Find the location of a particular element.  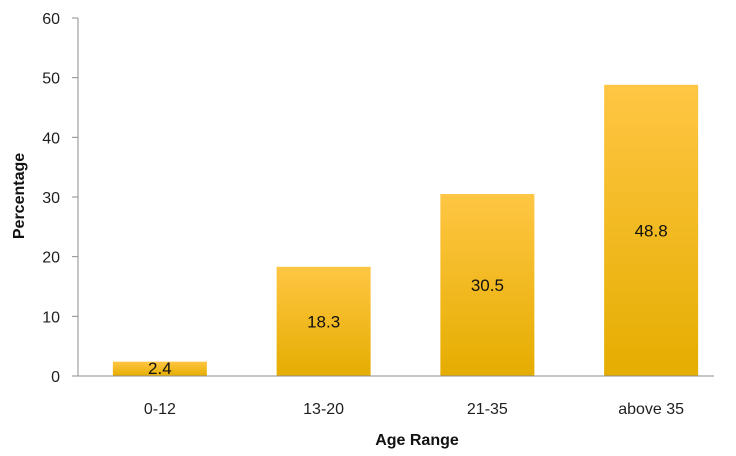

data-label: 18.3 is located at coordinates (323, 321).